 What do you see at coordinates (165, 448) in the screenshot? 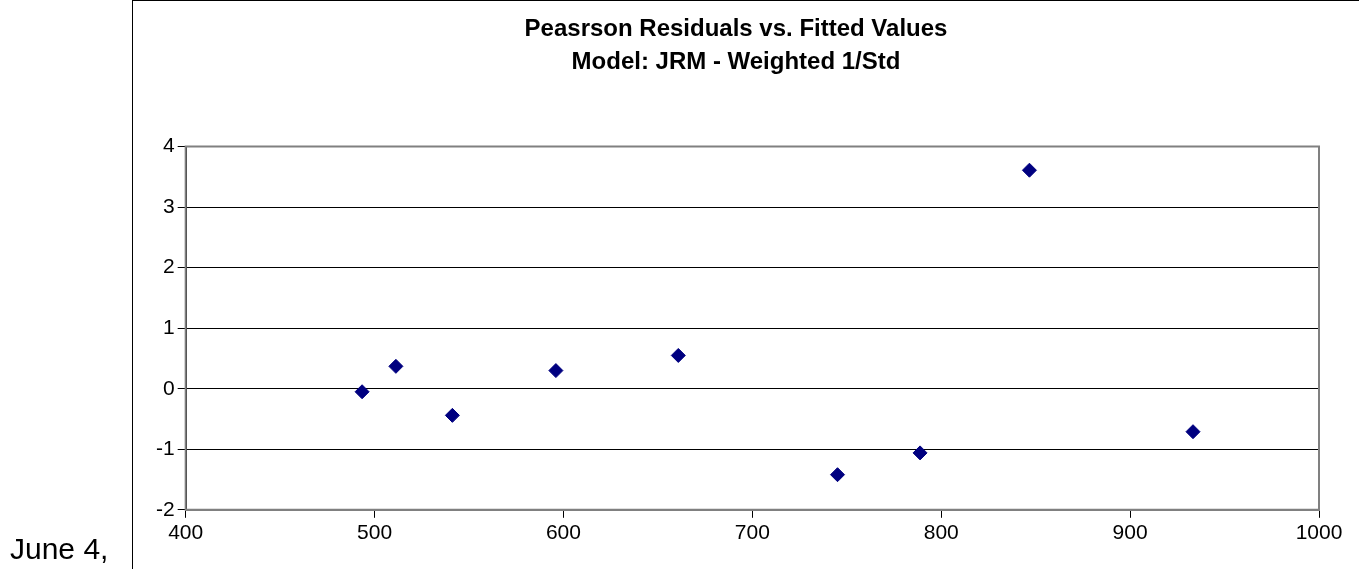
I see `y-tick-label: -1` at bounding box center [165, 448].